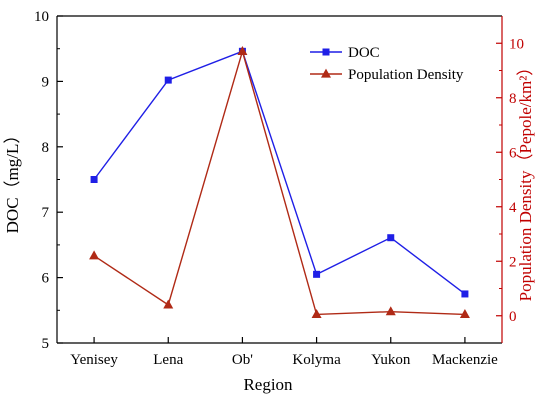  What do you see at coordinates (406, 75) in the screenshot?
I see `legend-label: Population Density` at bounding box center [406, 75].